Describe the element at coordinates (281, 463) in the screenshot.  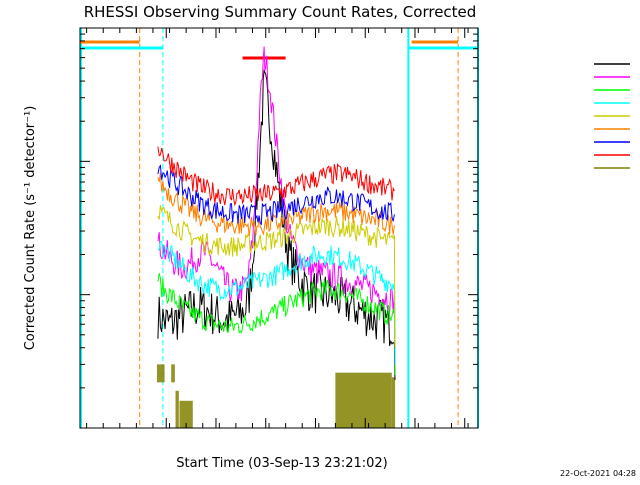
I see `x-axis-label: Start Time (03-Sep-13 23:21:02)` at that location.